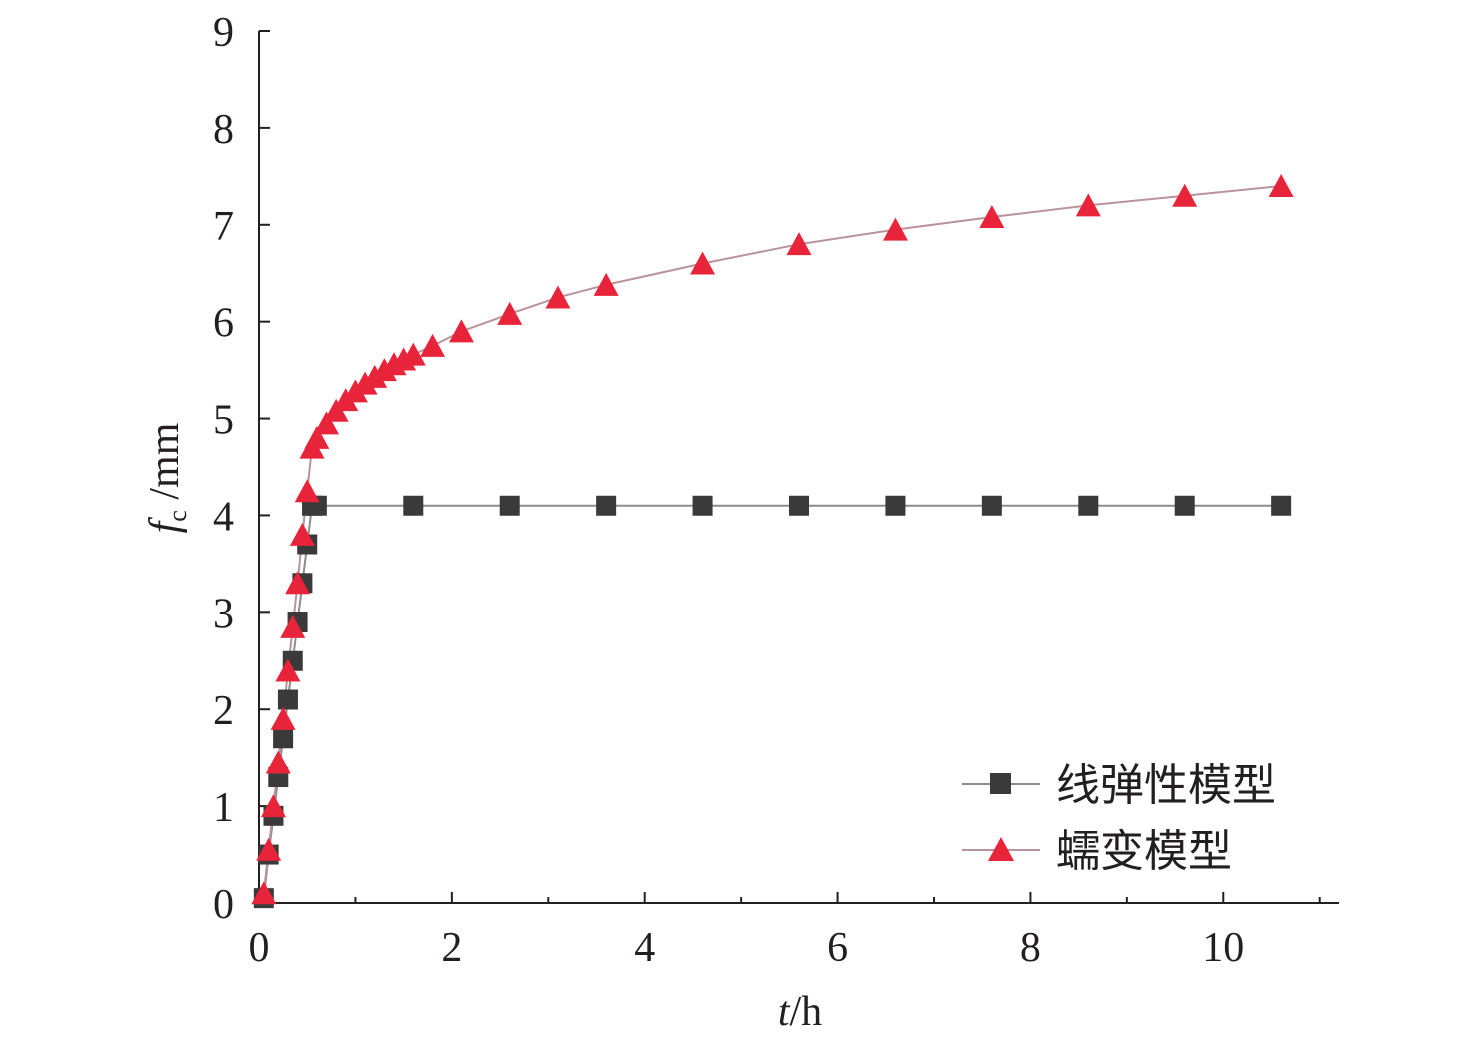 This screenshot has height=1043, width=1476. Describe the element at coordinates (223, 614) in the screenshot. I see `y-tick-label: 3` at that location.